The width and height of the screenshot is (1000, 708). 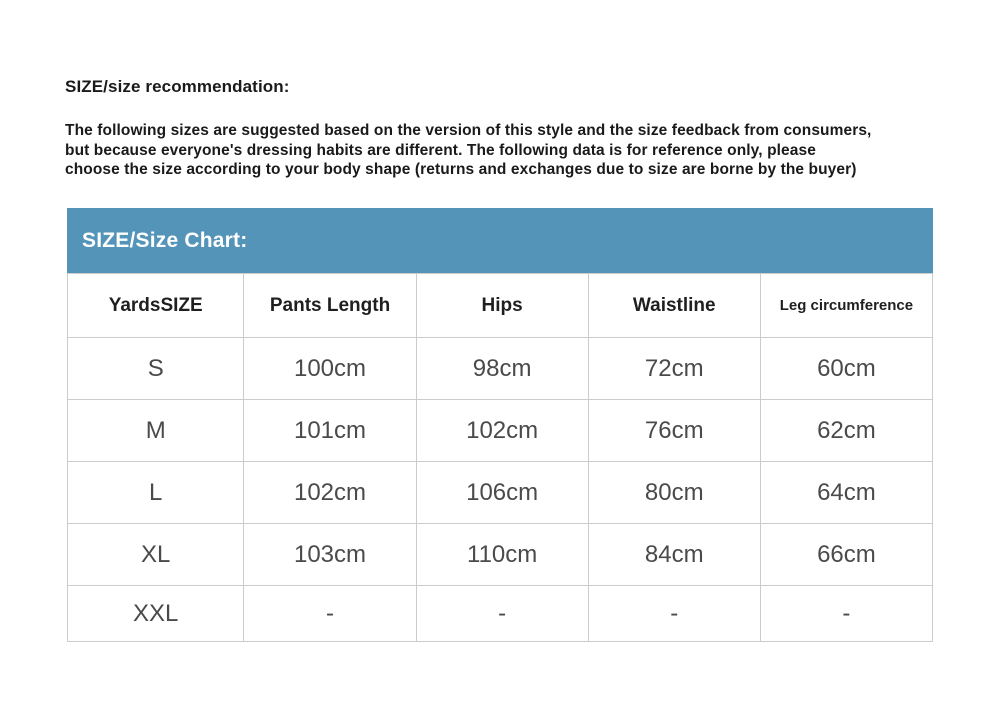 I want to click on column-header-pants-length: Pants Length, so click(x=330, y=305).